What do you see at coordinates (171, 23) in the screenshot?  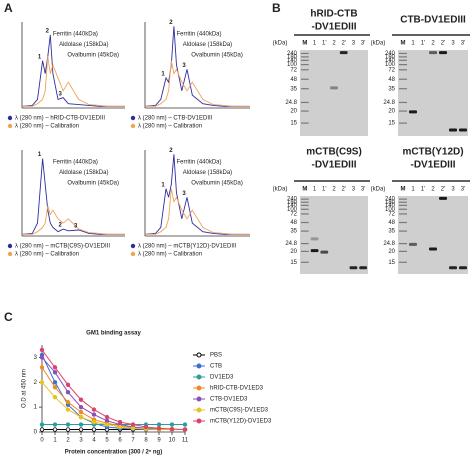 I see `peak-label: 2` at bounding box center [171, 23].